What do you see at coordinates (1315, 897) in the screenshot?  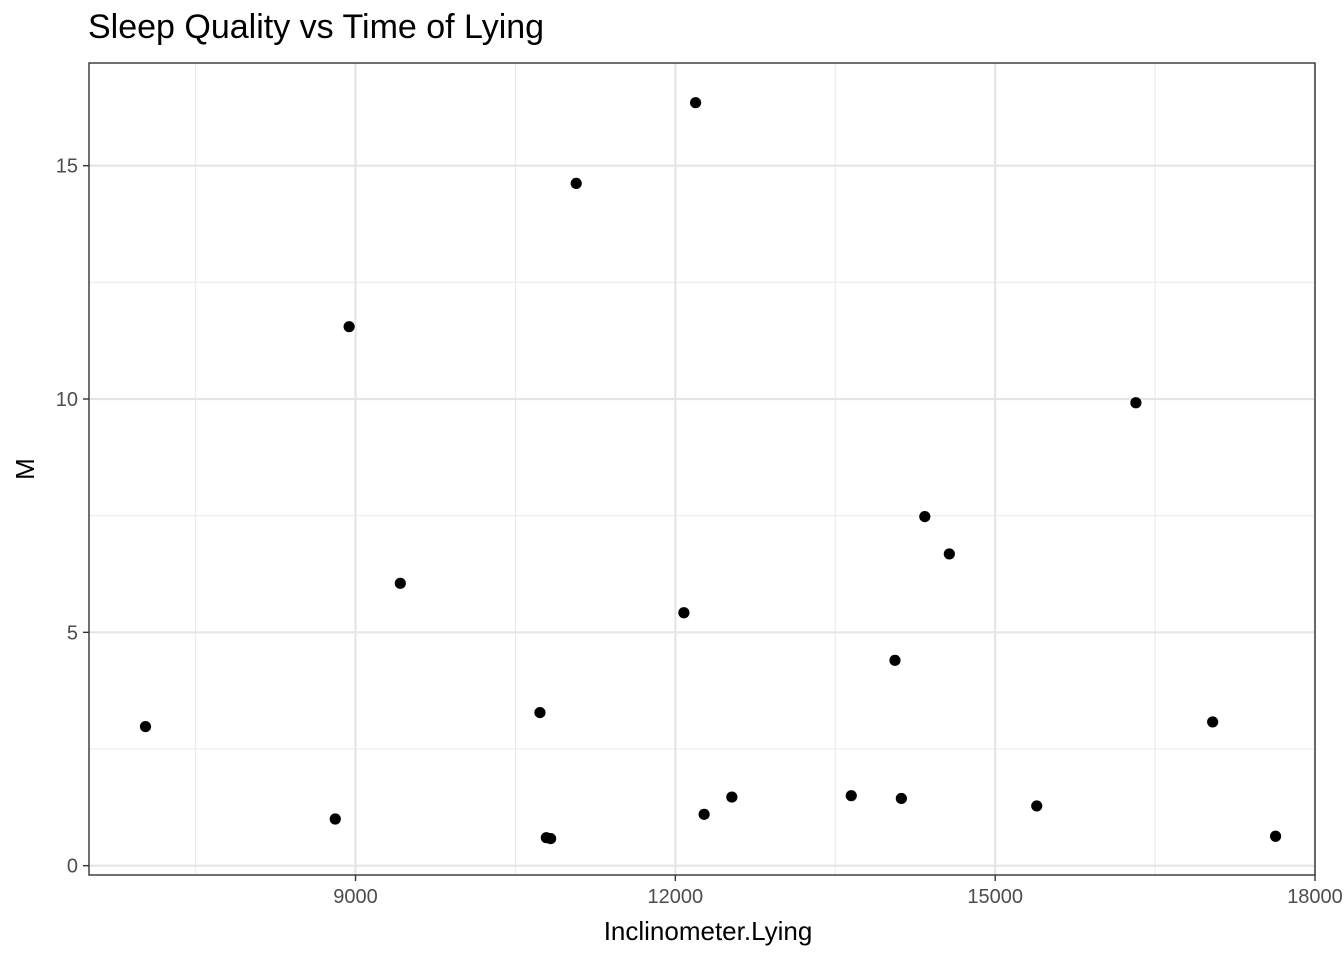 I see `x-tick-label: 18000` at bounding box center [1315, 897].